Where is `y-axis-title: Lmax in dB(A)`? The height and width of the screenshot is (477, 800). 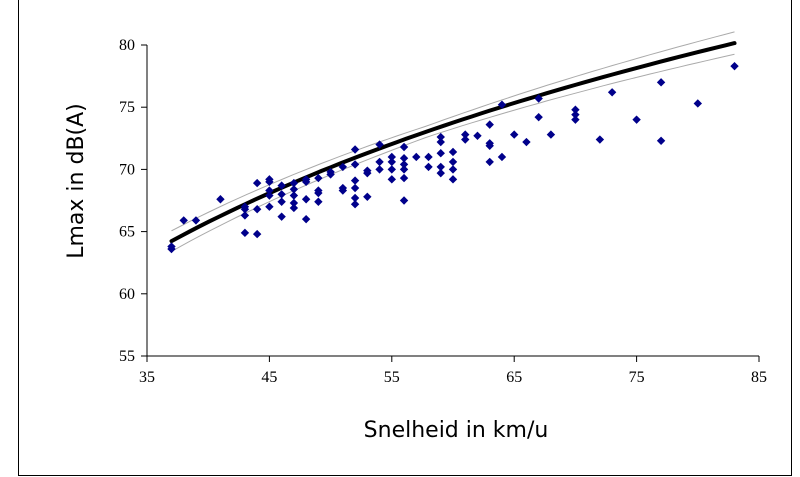 y-axis-title: Lmax in dB(A) is located at coordinates (76, 181).